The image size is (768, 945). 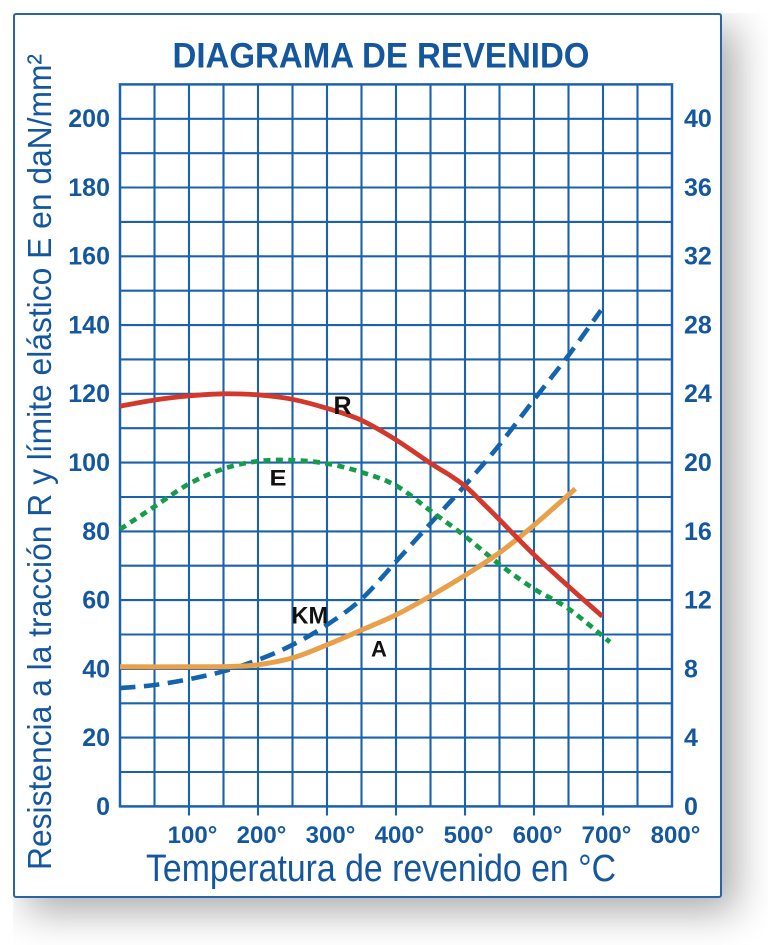 What do you see at coordinates (607, 835) in the screenshot?
I see `svg-text: 700°` at bounding box center [607, 835].